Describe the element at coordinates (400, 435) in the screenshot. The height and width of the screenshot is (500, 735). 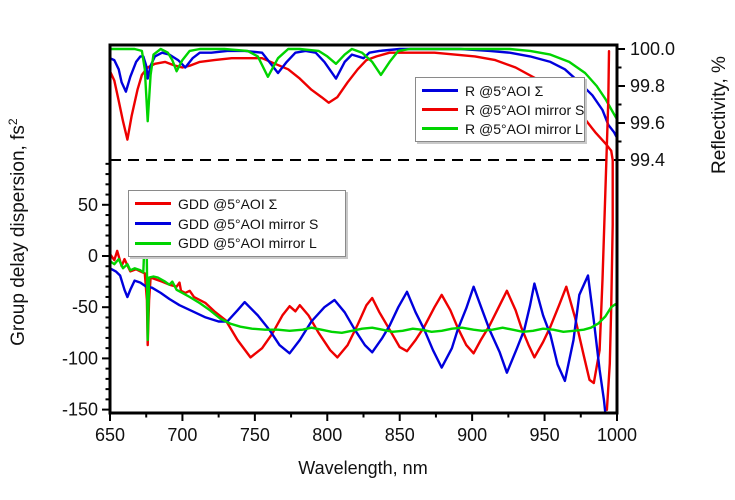
I see `tick-label: 850` at that location.